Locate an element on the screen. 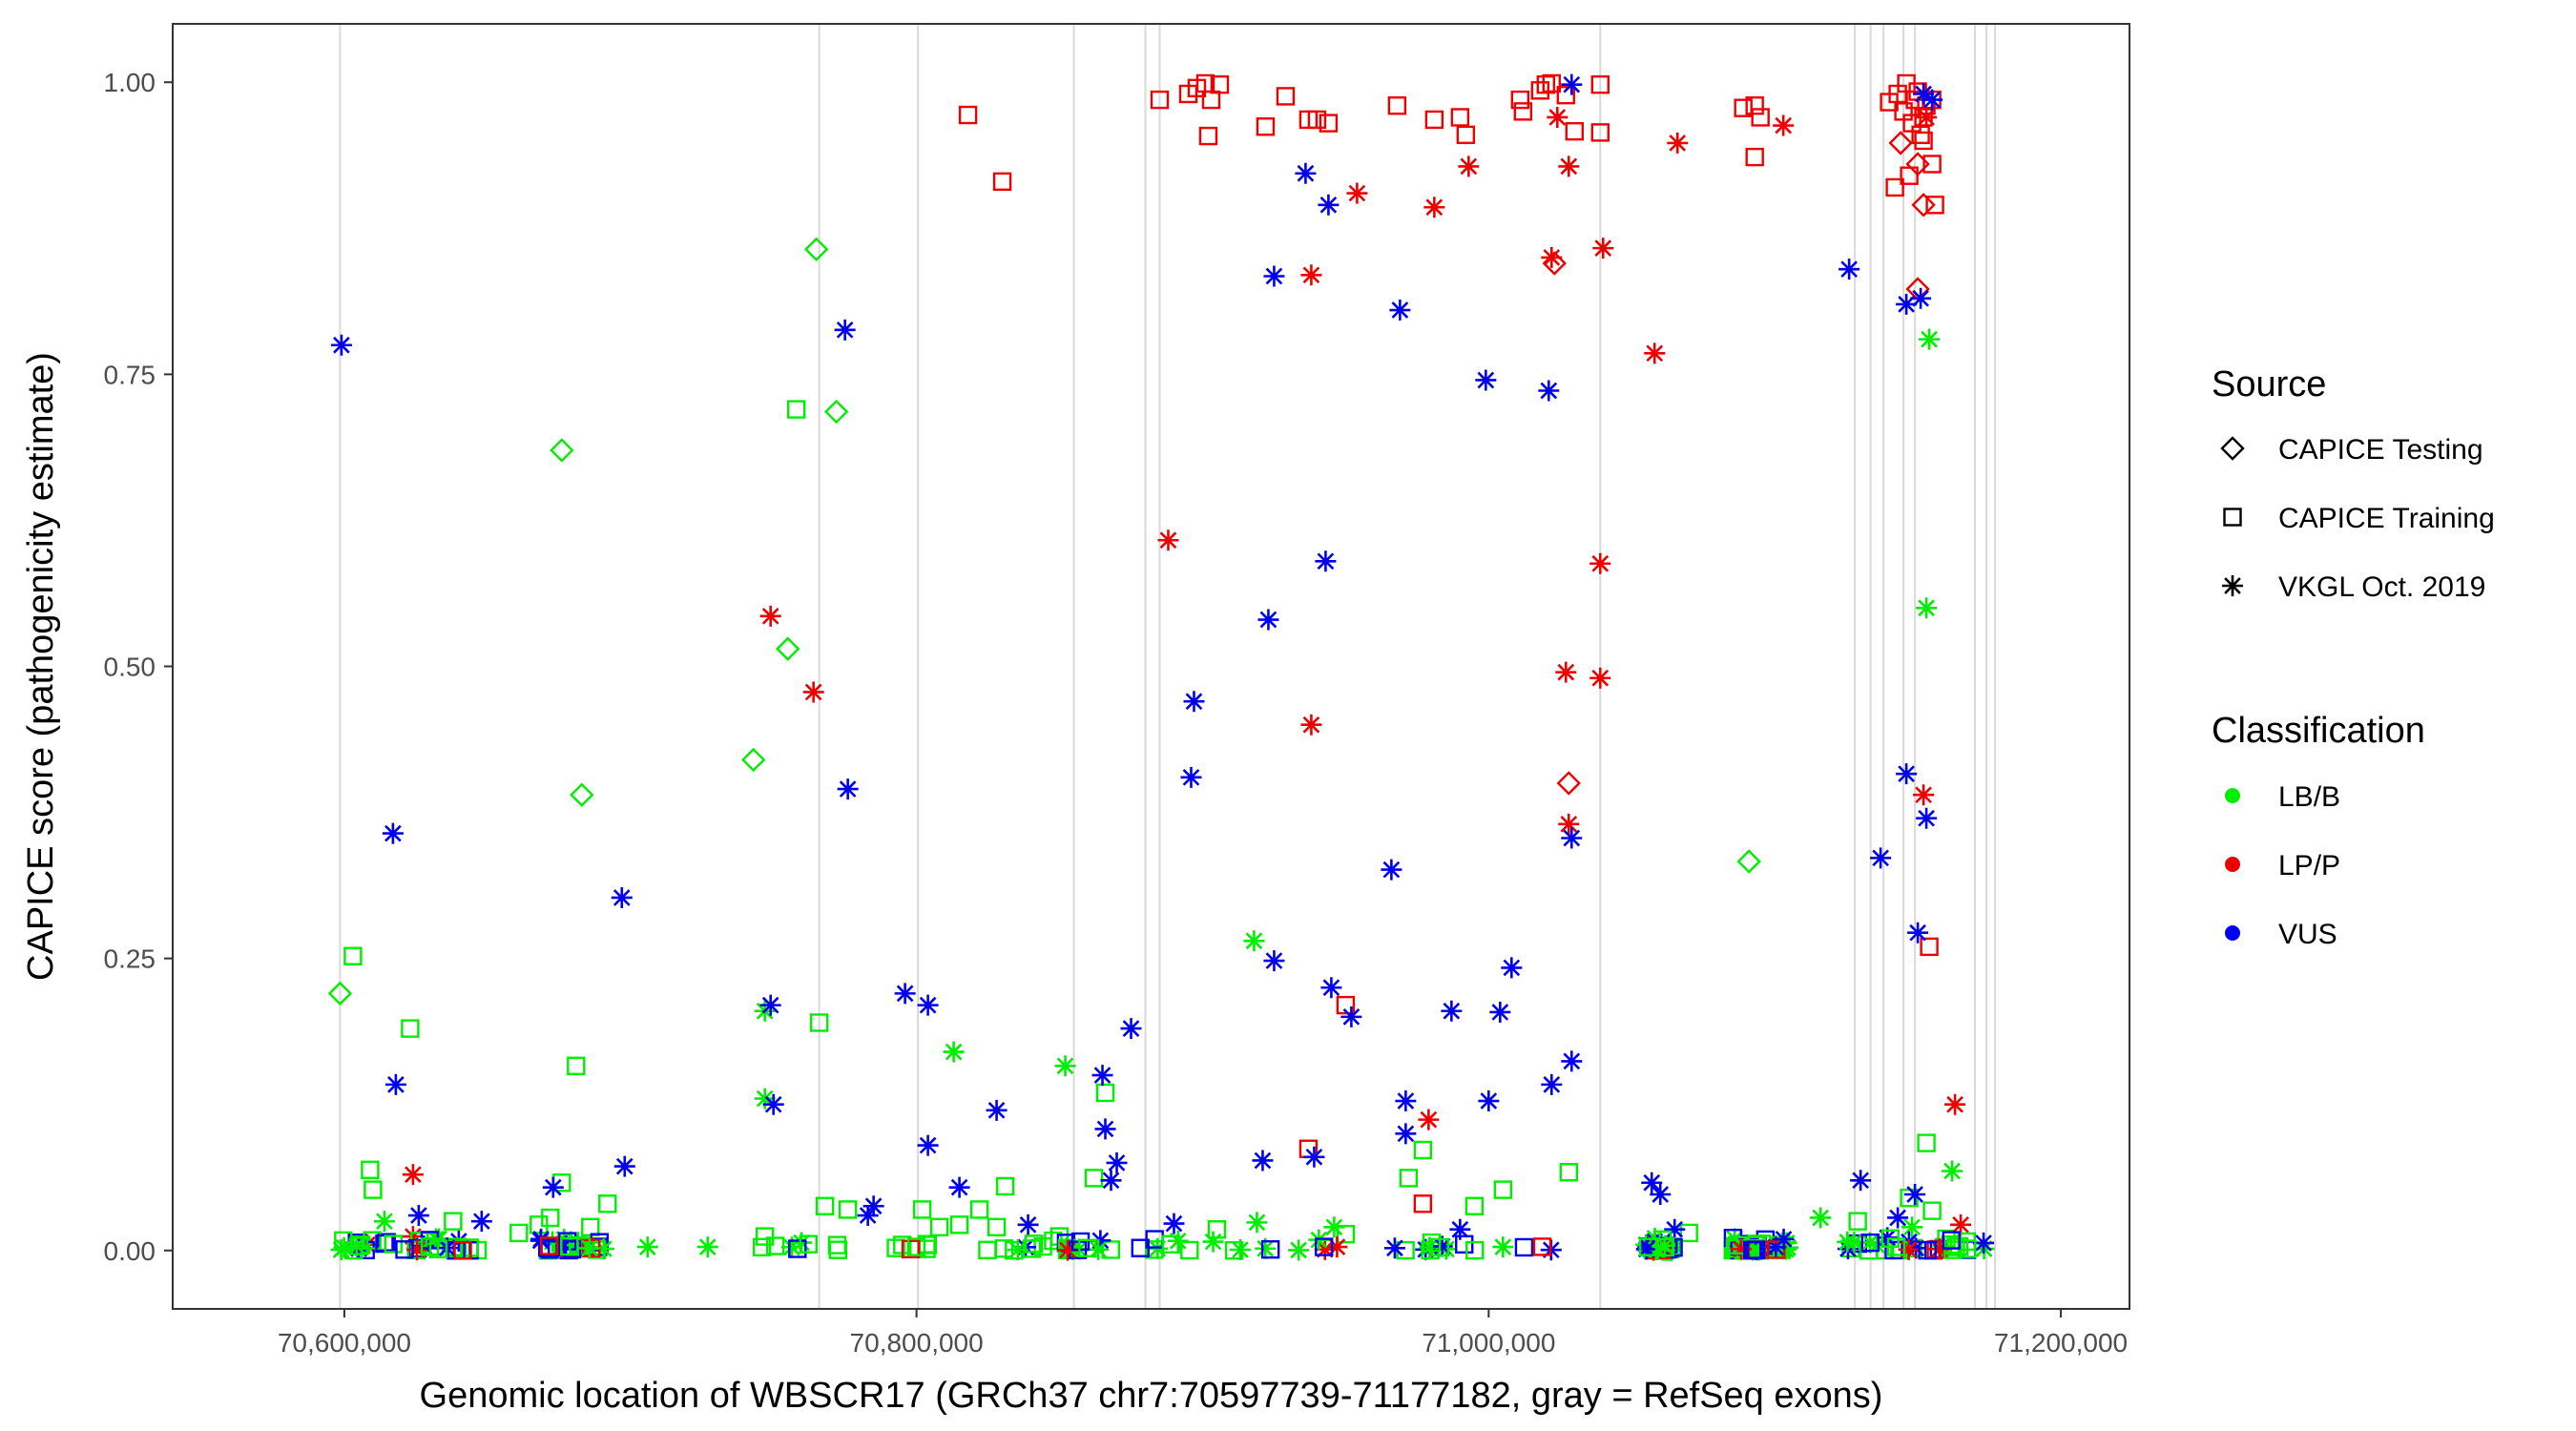 This screenshot has width=2576, height=1431. x-tick-label: 71,000,000 is located at coordinates (1488, 1343).